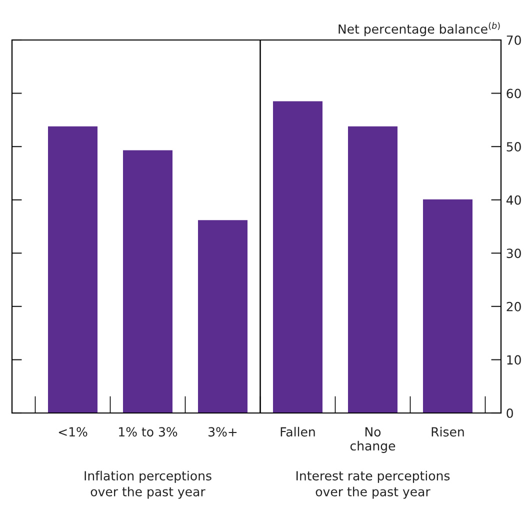  Describe the element at coordinates (513, 93) in the screenshot. I see `y-tick-label: 60` at that location.